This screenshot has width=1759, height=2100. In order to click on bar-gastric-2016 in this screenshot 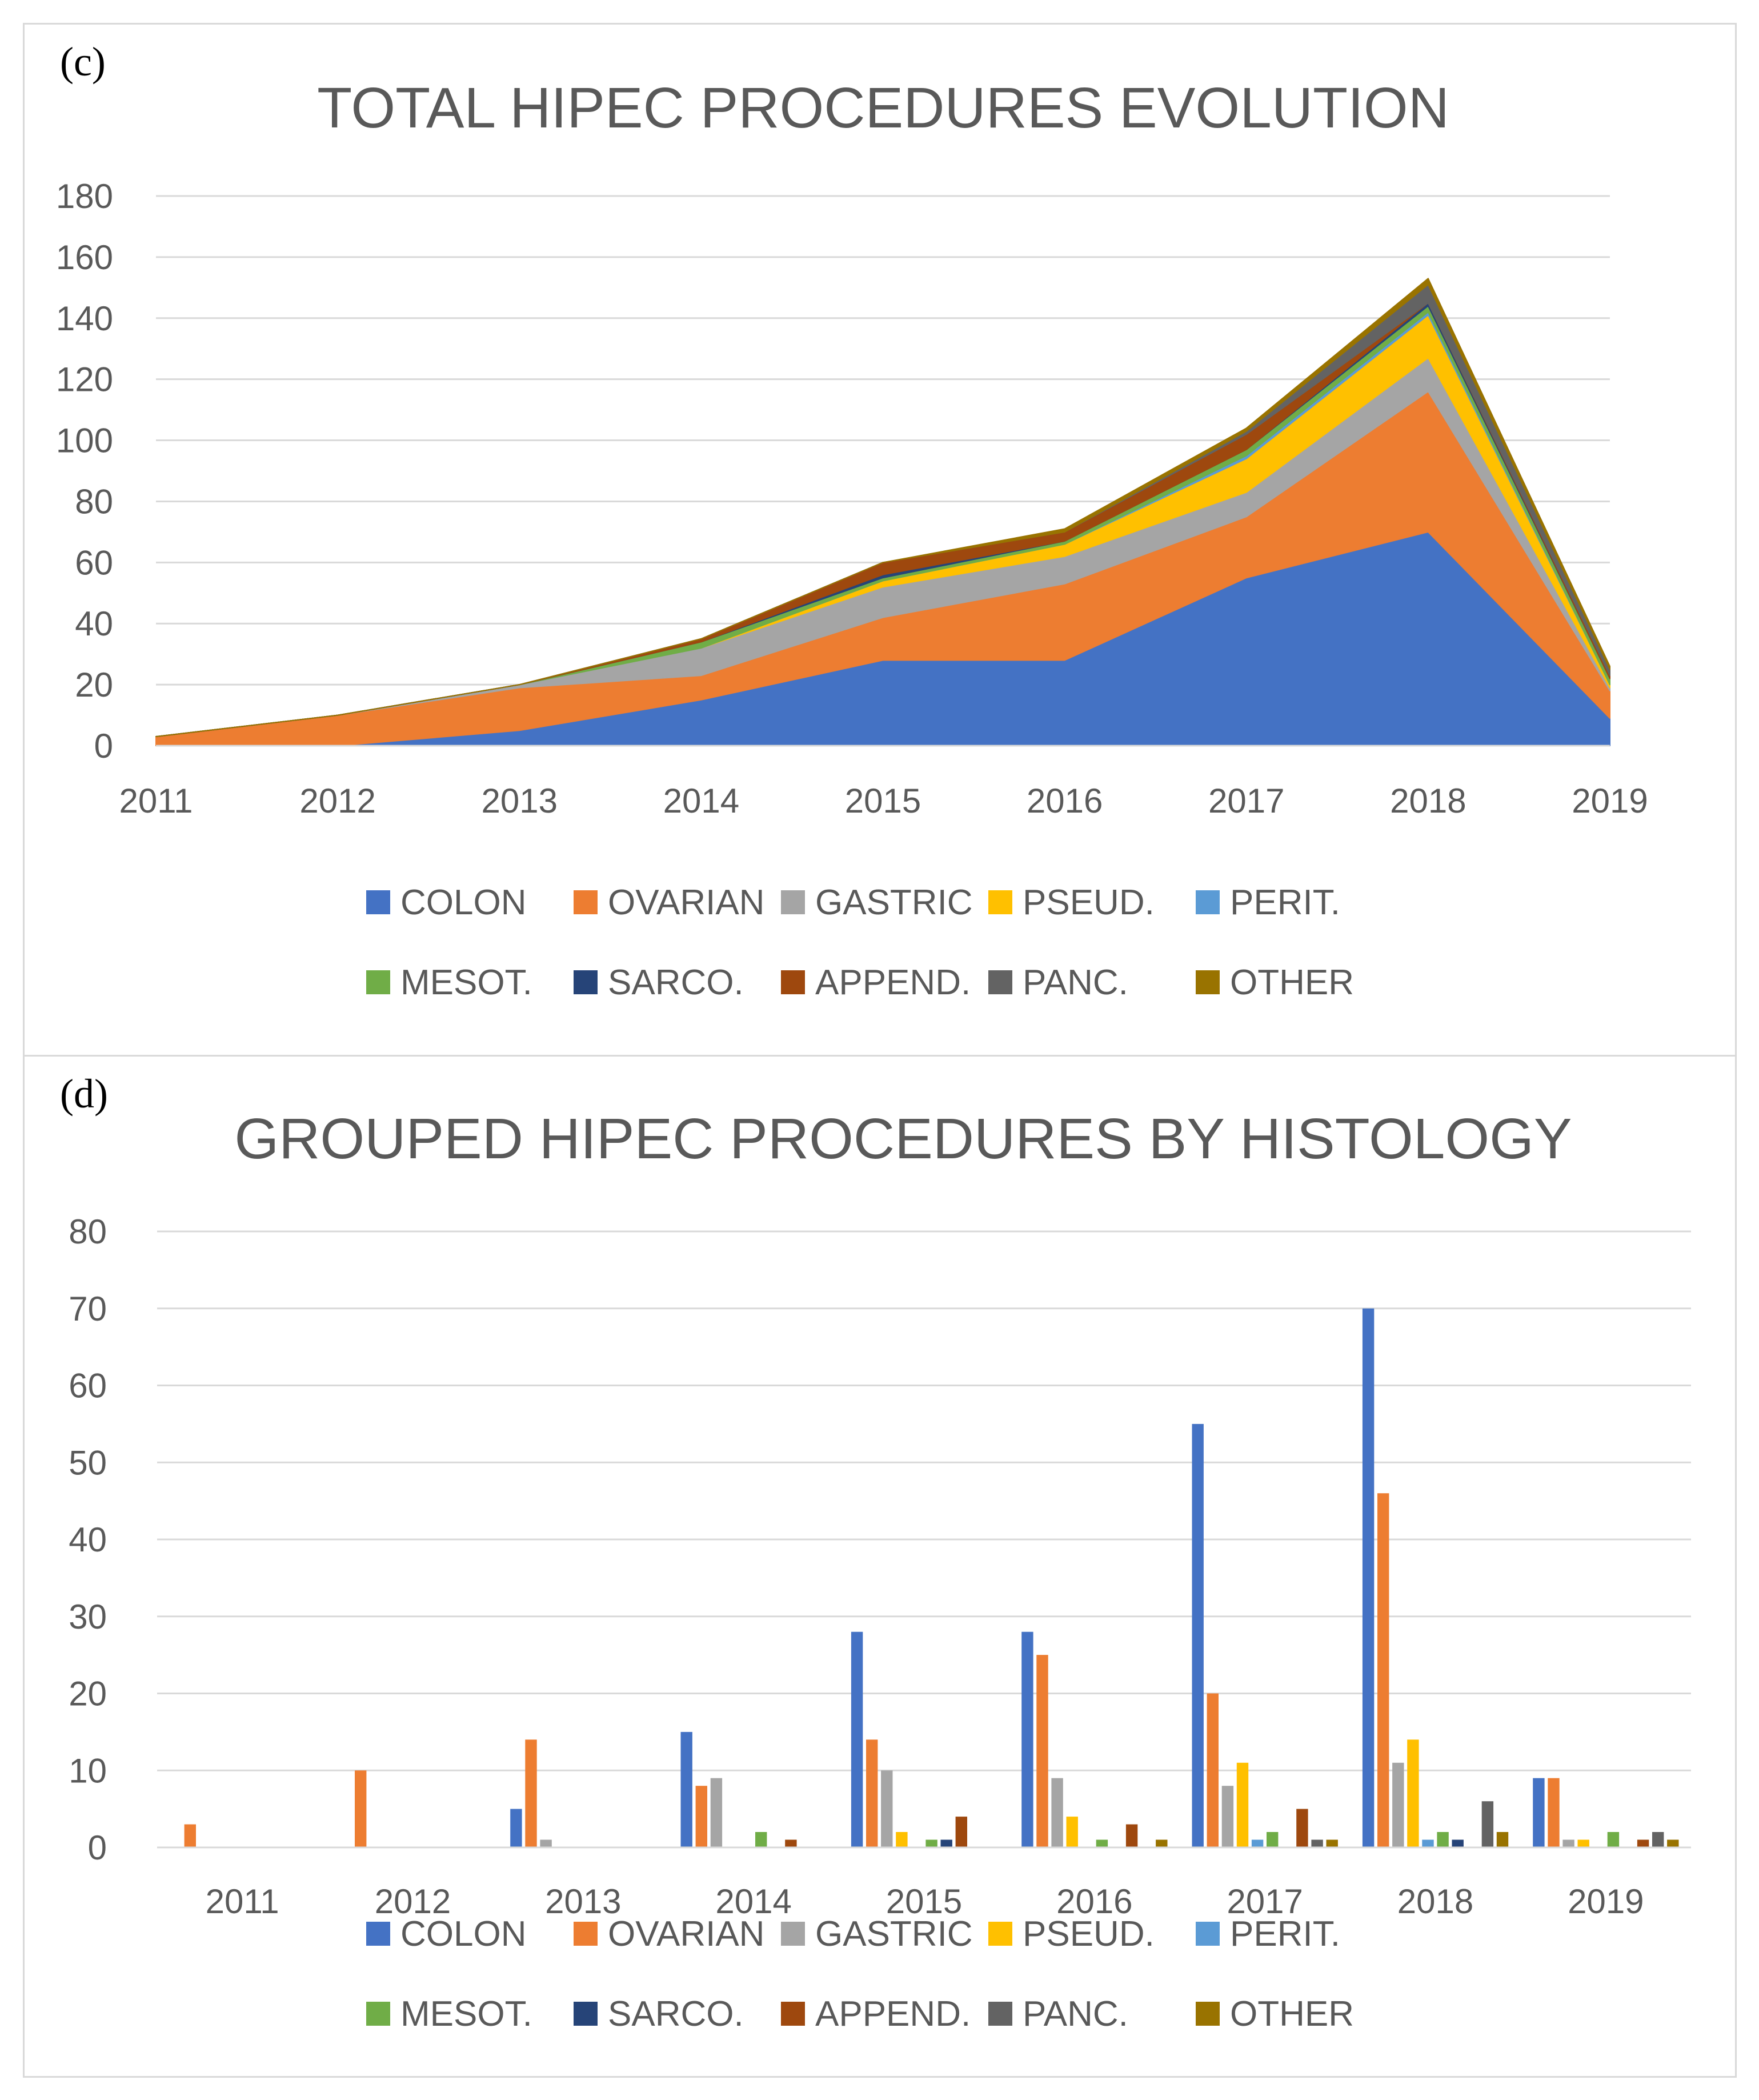, I will do `click(1057, 1812)`.